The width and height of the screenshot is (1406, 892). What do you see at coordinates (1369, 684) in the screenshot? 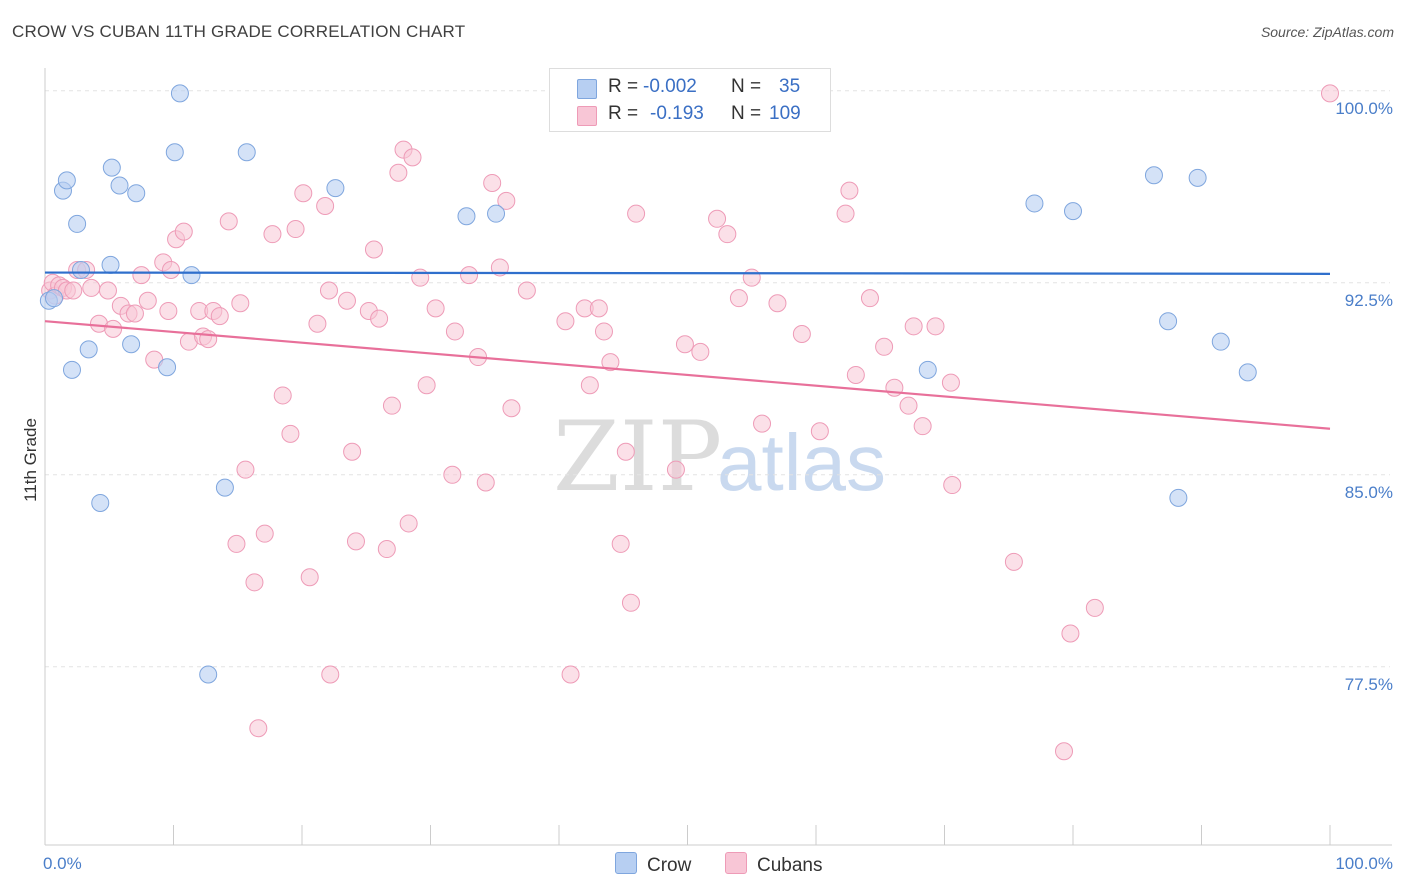
I see `y-tick-label: 77.5%` at bounding box center [1369, 684].